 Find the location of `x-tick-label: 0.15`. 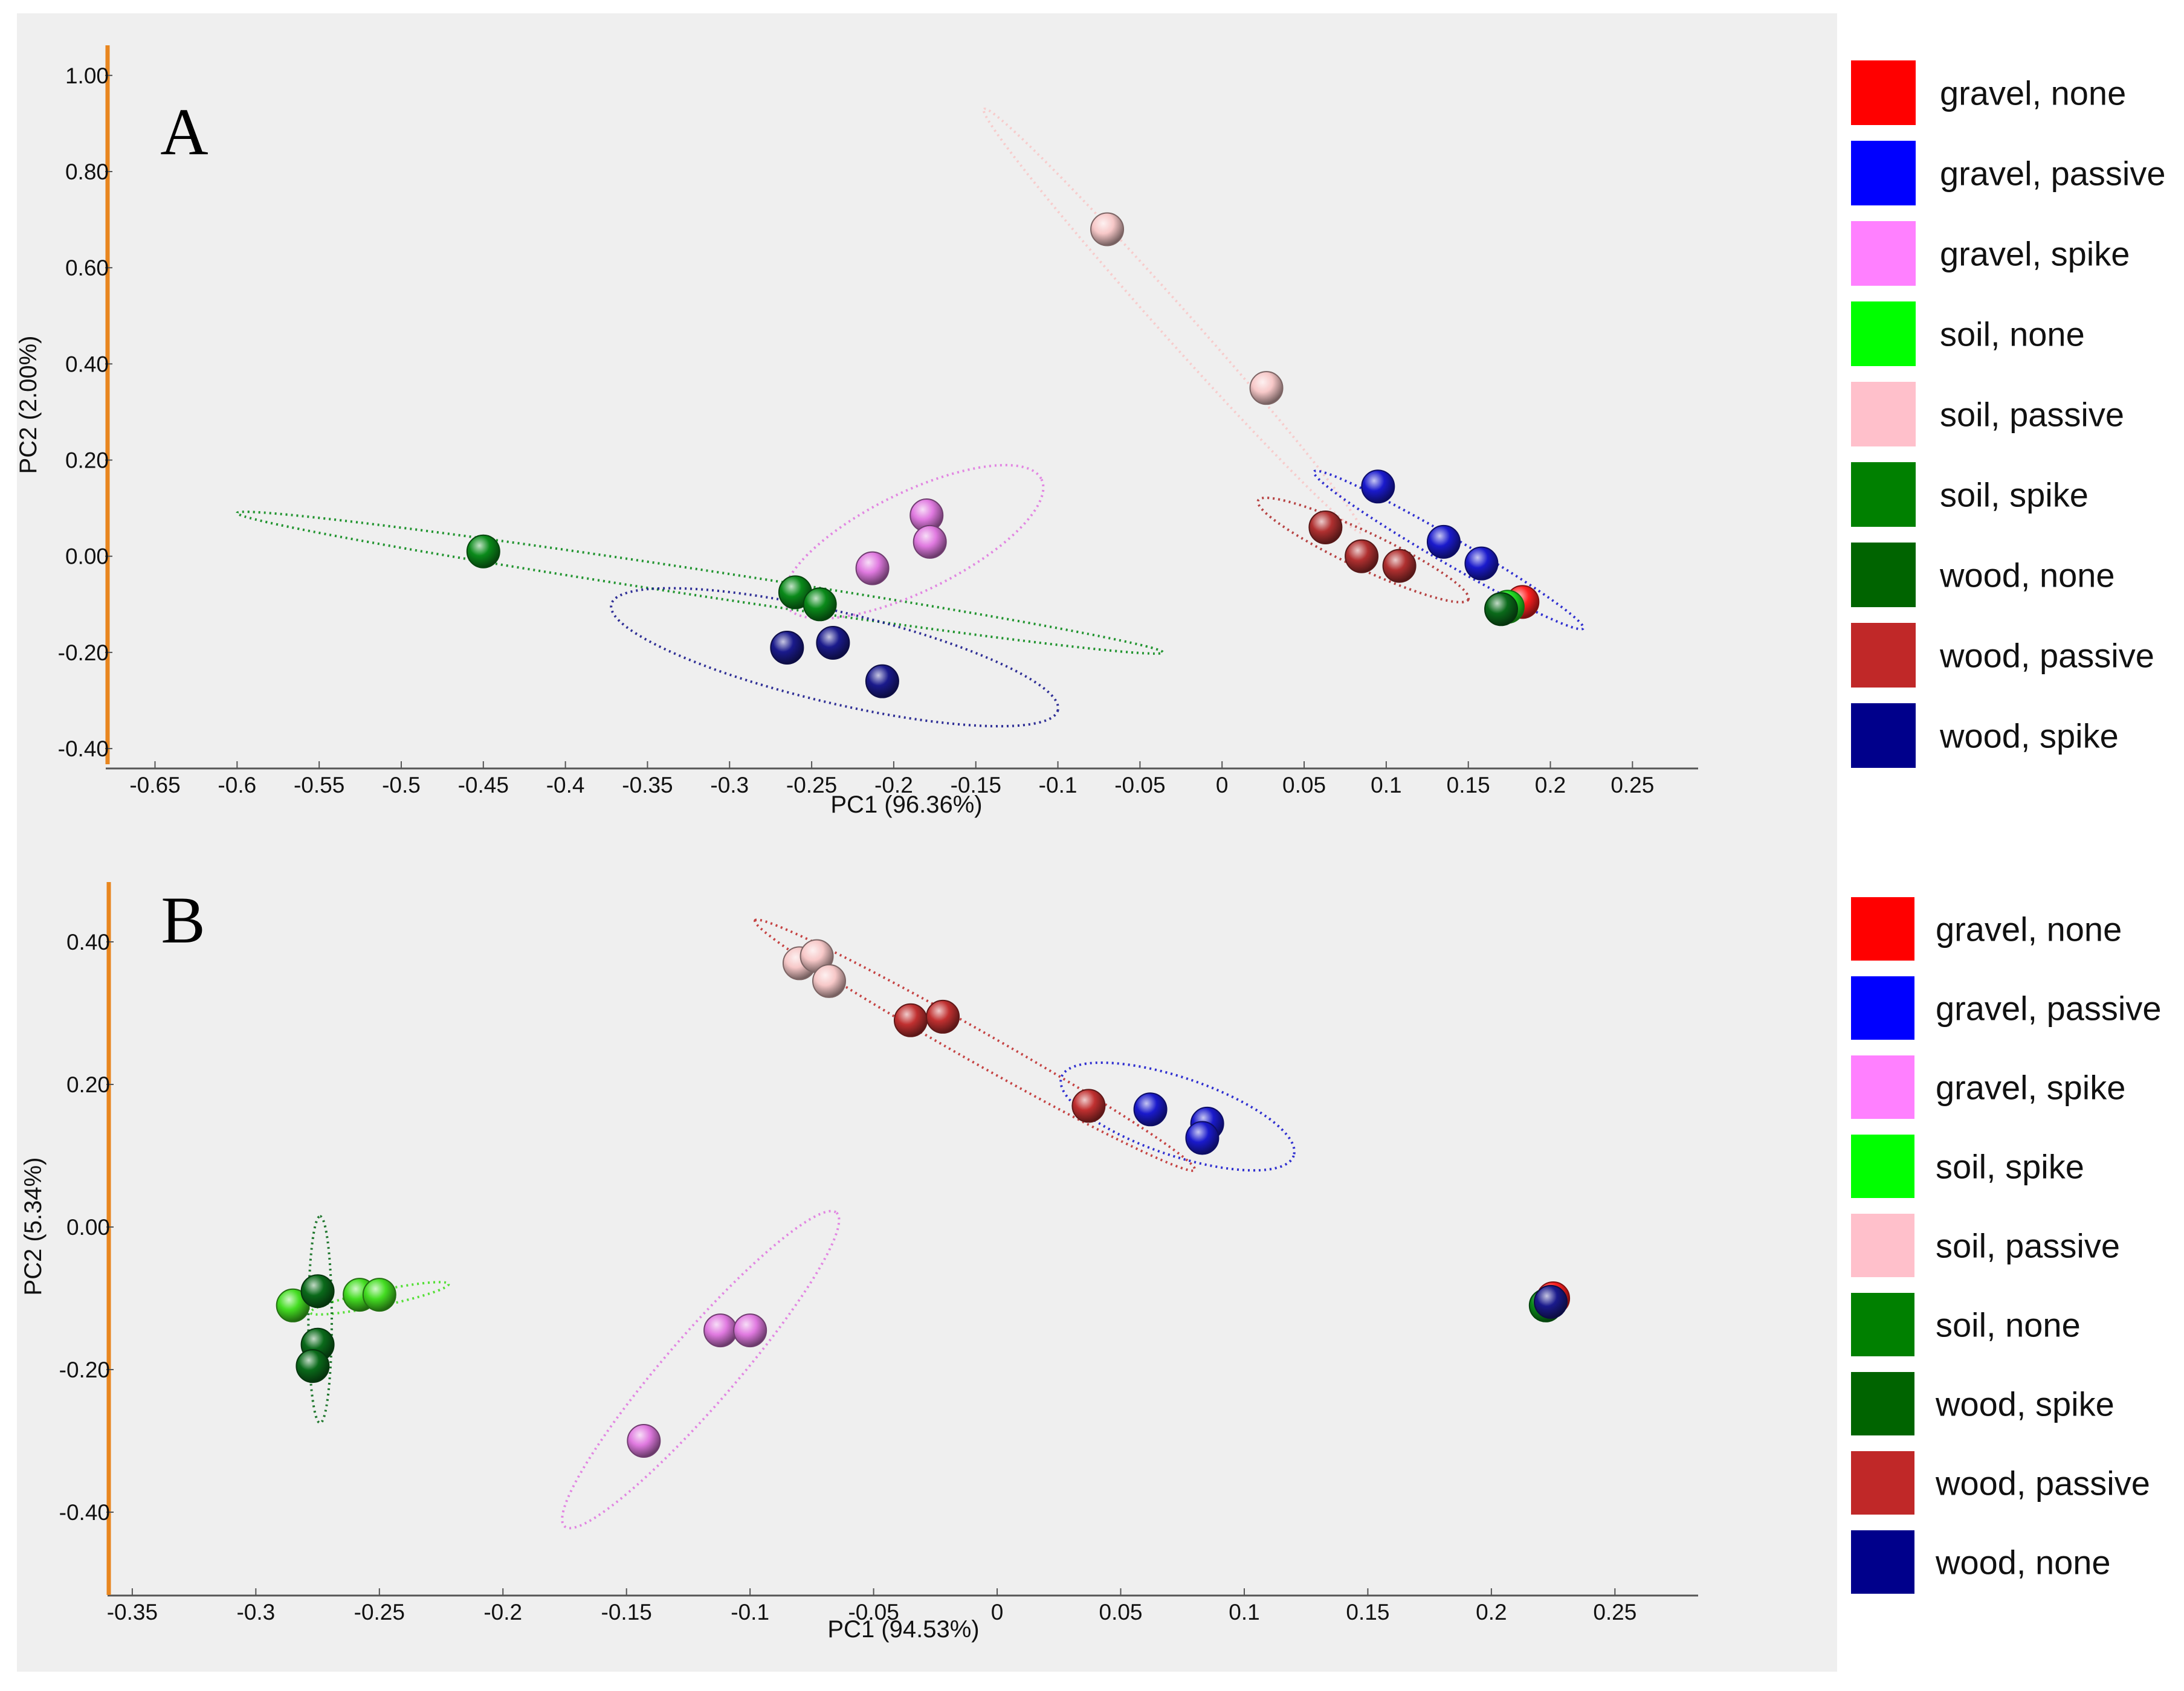

x-tick-label: 0.15 is located at coordinates (1367, 1612).